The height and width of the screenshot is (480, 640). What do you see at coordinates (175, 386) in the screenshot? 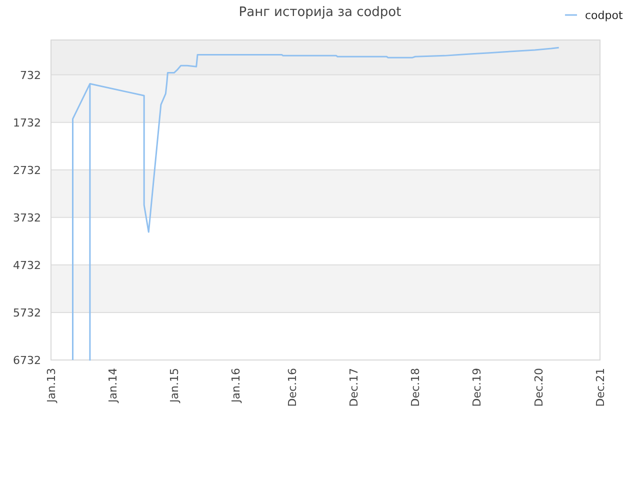
I see `x-tick-label: Jan.15` at bounding box center [175, 386].